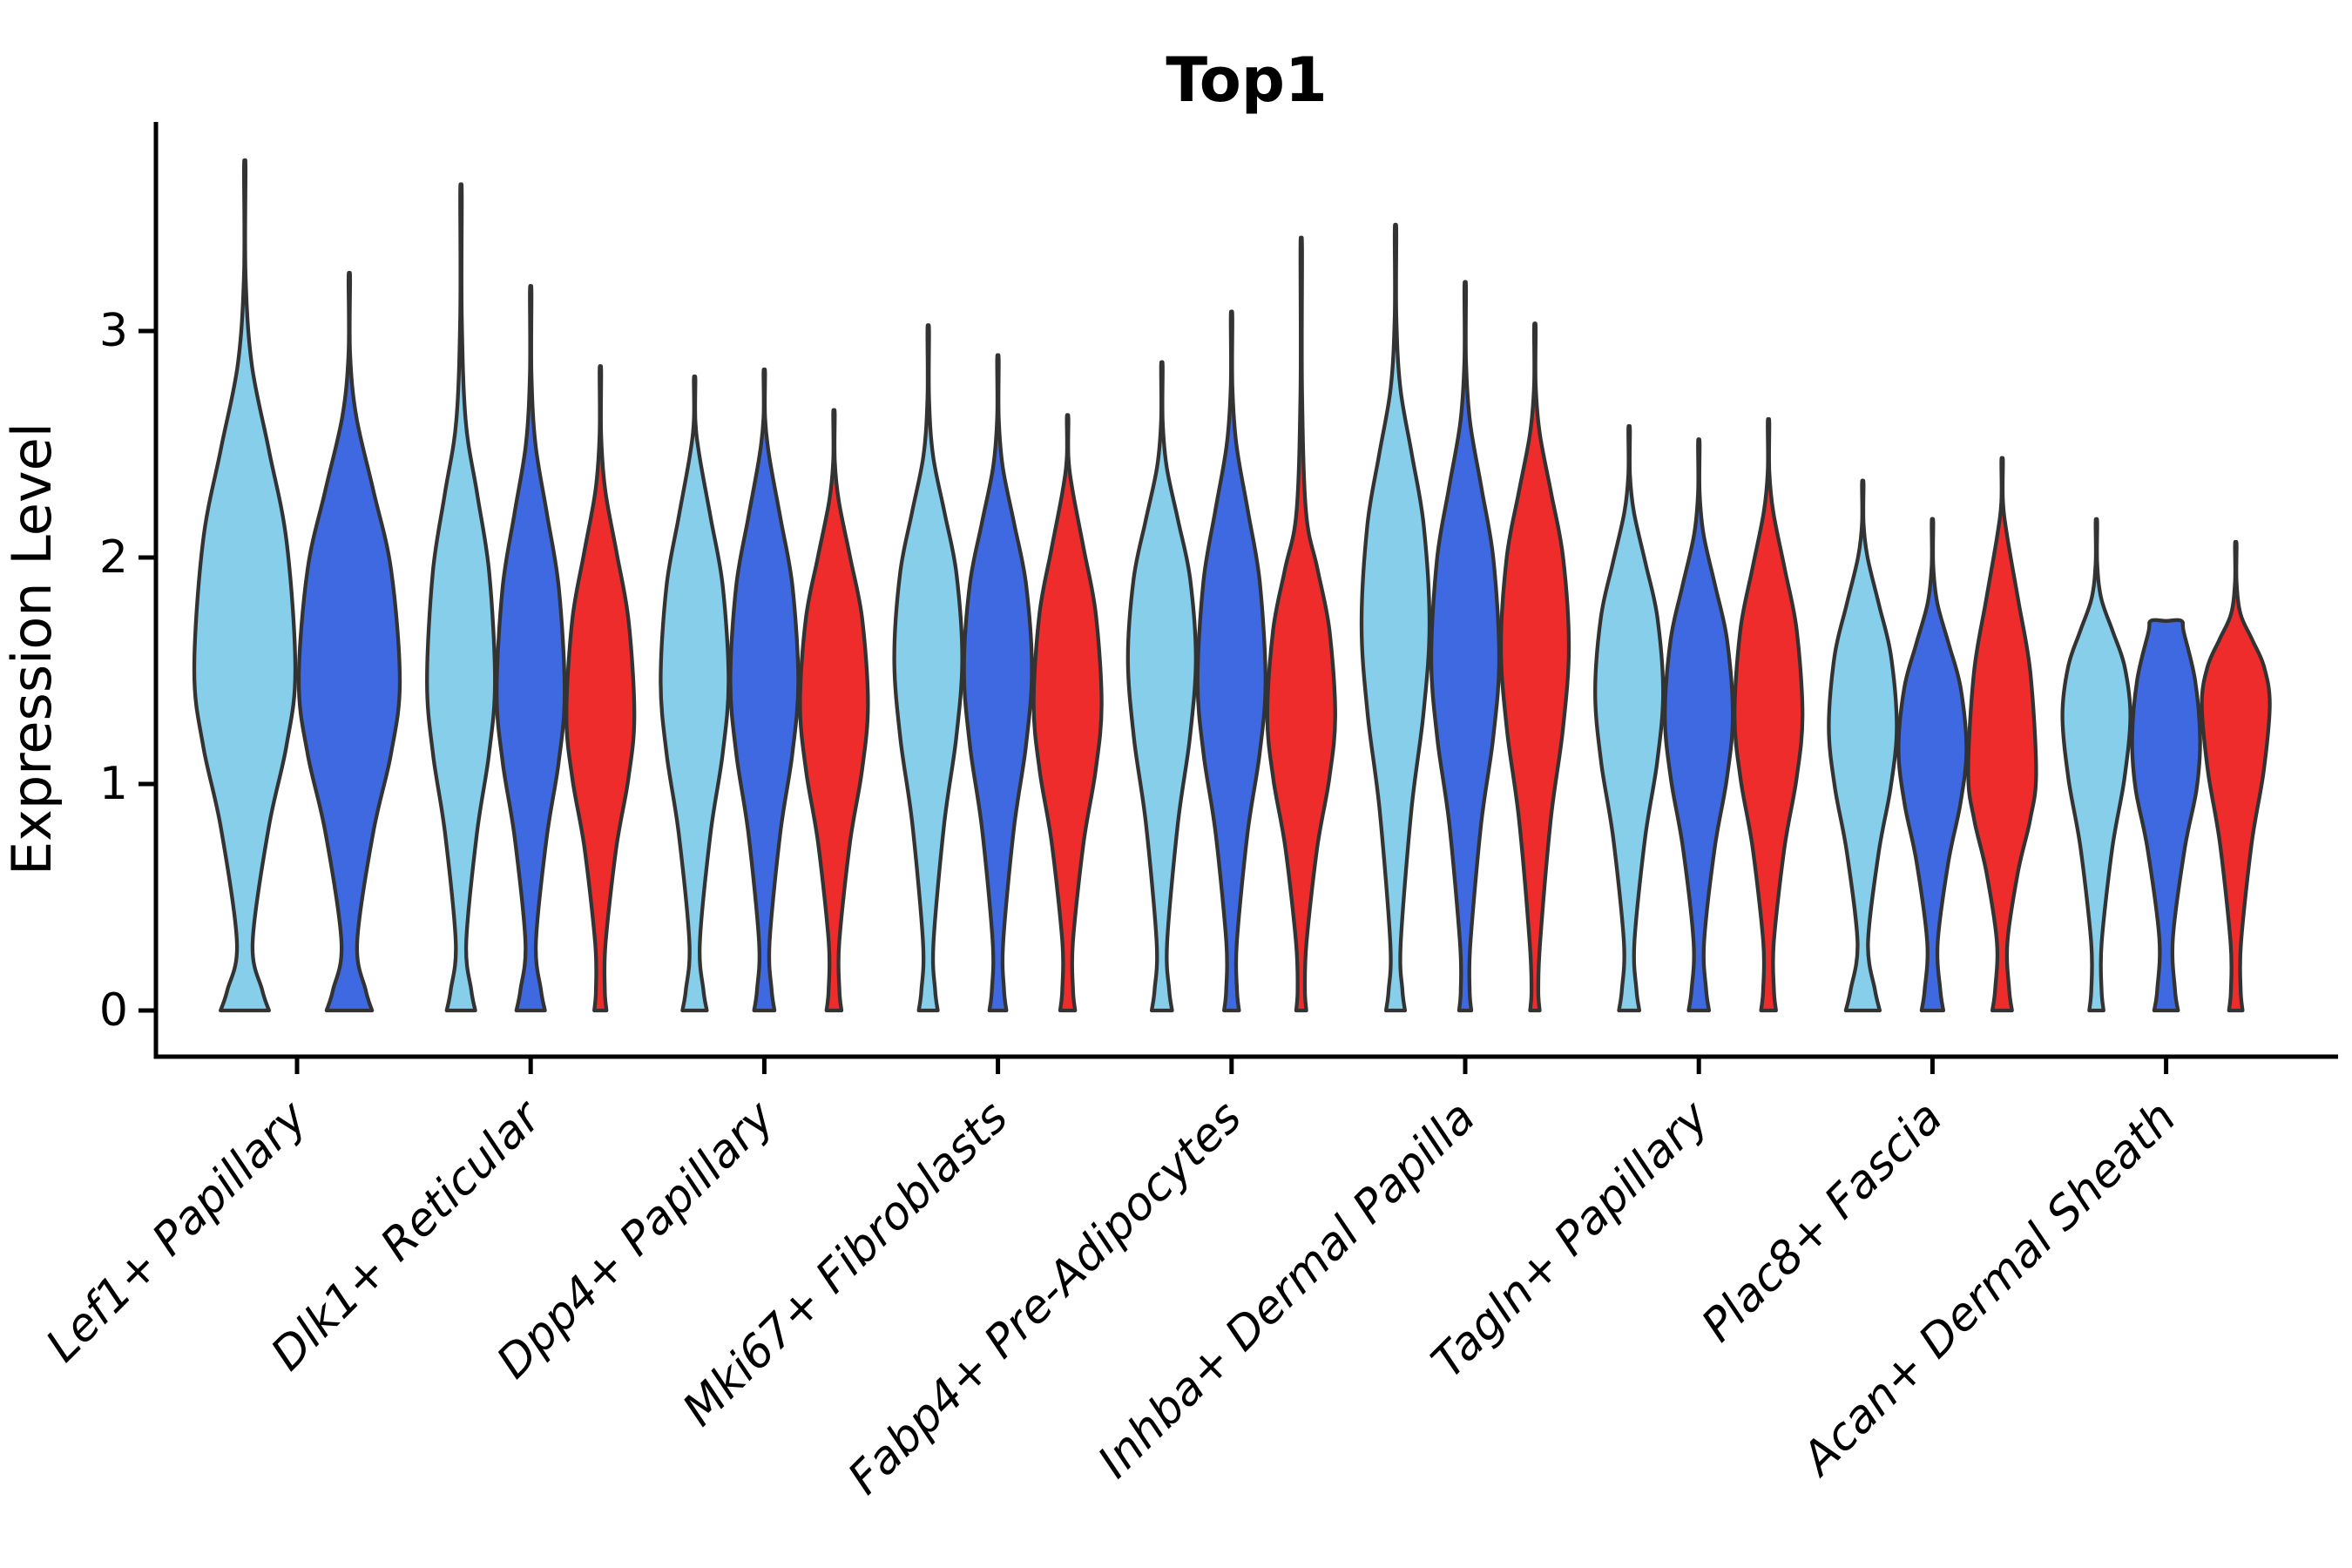 The width and height of the screenshot is (2352, 1568). I want to click on y-axis-label: Expression Level, so click(32, 648).